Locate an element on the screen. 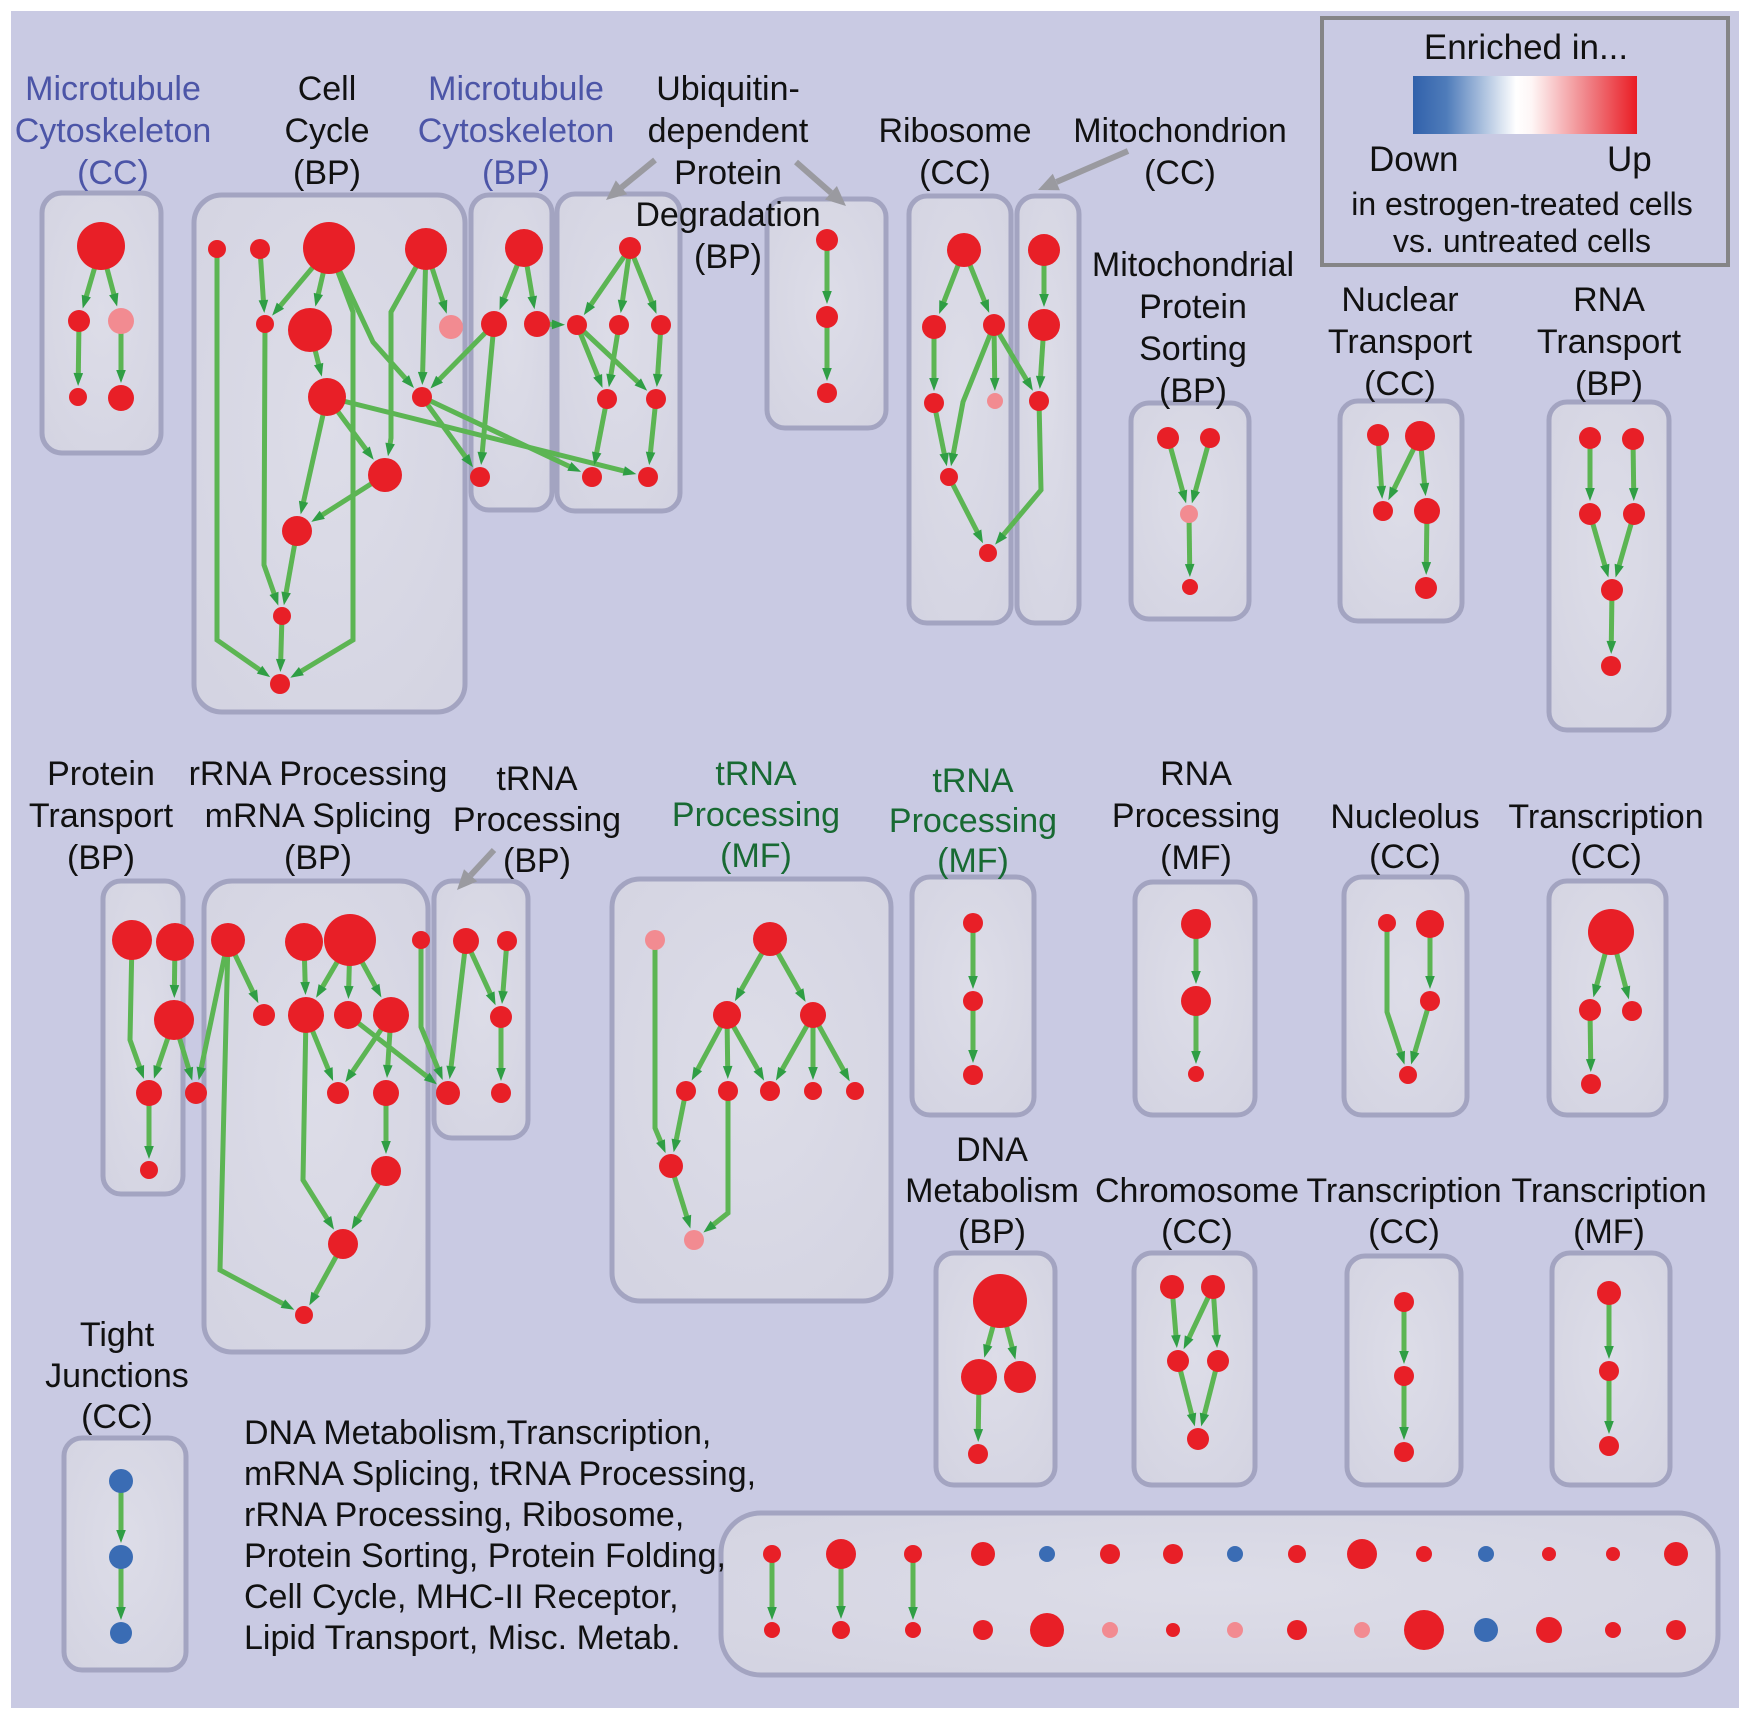  svg-text: Cycle is located at coordinates (326, 131).